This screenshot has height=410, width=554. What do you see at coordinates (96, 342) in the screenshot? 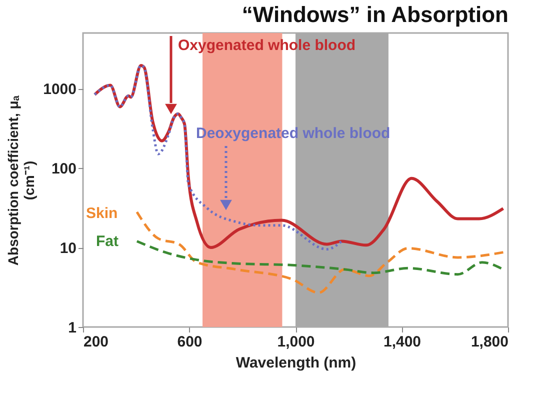
I see `x-tick-label: 200` at bounding box center [96, 342].